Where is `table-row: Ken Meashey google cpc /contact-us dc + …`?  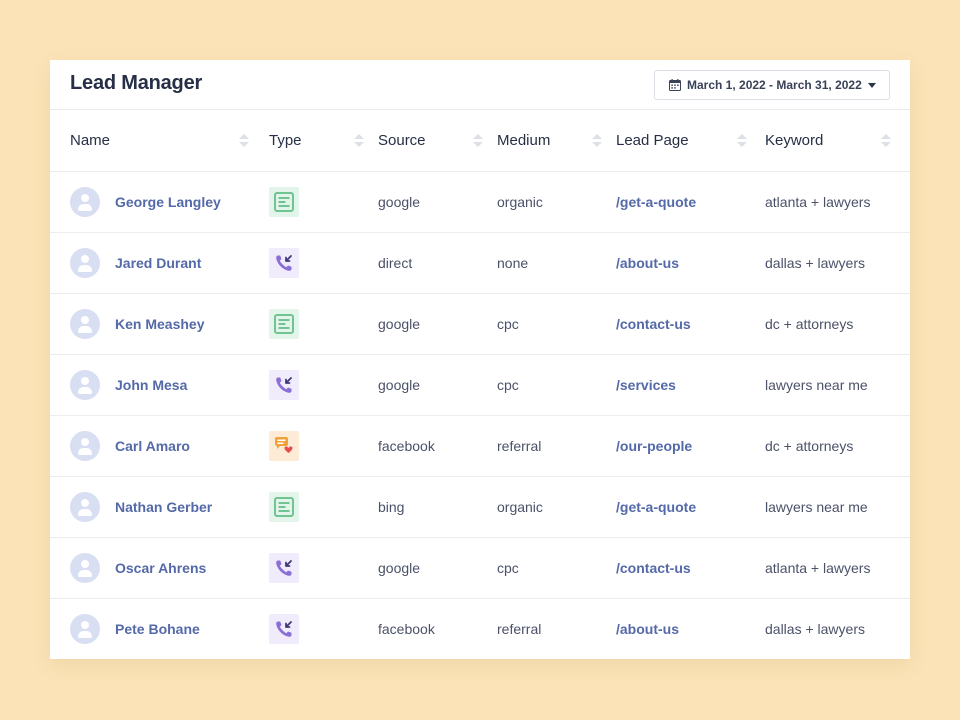
table-row: Ken Meashey google cpc /contact-us dc + … is located at coordinates (480, 324).